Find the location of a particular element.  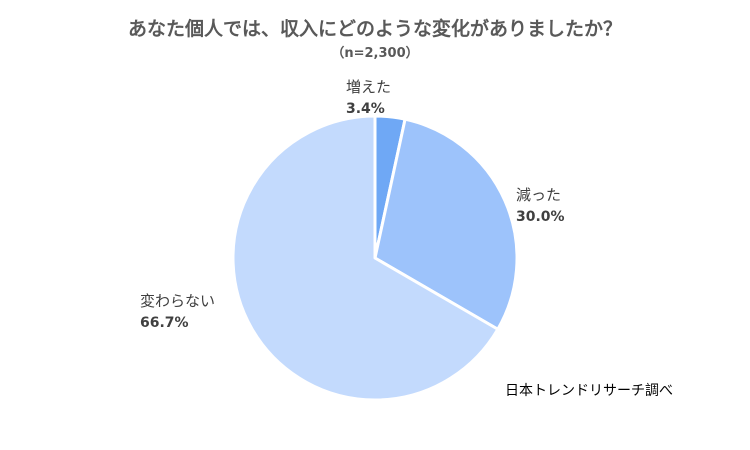

chart-title: あなた個人では、収入にどのような変化がありましたか？ is located at coordinates (374, 29).